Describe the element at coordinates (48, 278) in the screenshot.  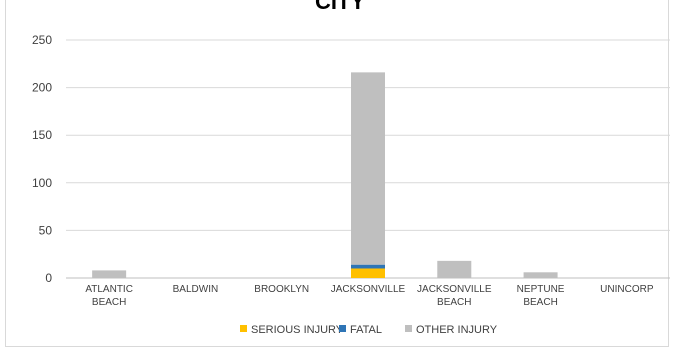
I see `y-tick-label: 0` at that location.